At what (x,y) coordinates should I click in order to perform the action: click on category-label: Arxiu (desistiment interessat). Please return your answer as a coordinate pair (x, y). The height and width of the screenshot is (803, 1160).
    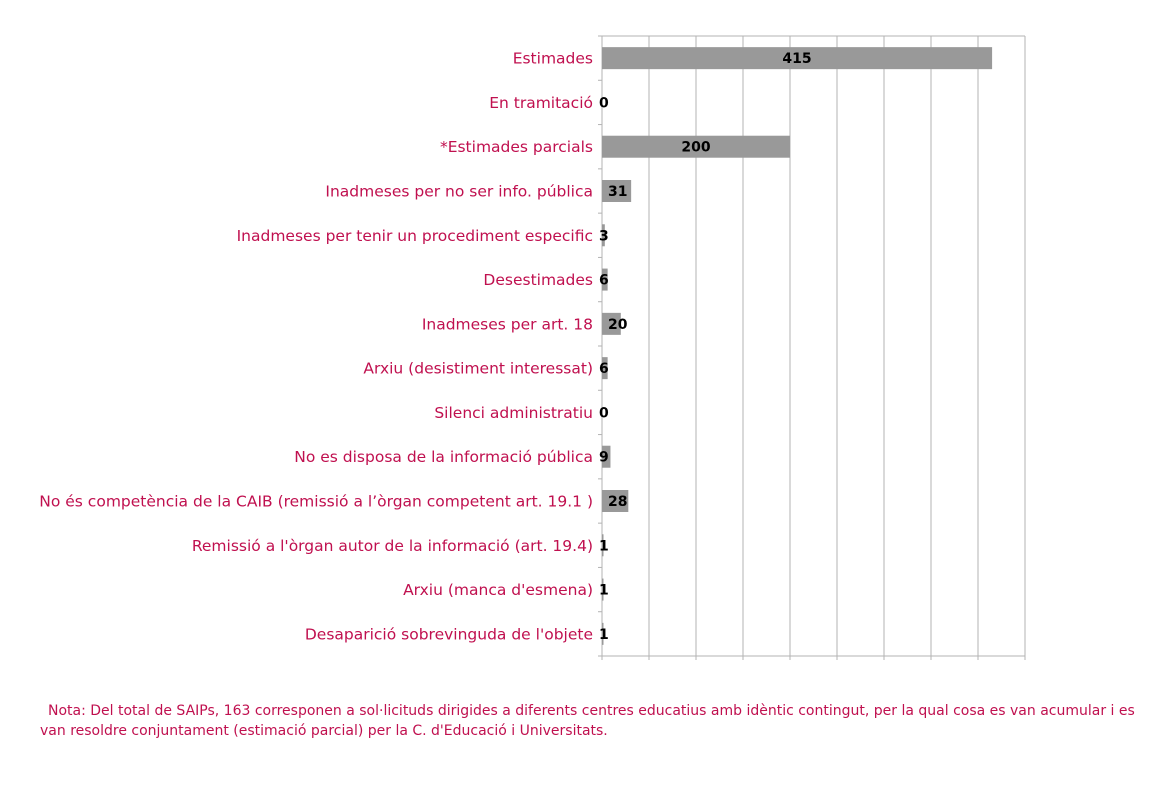
    Looking at the image, I should click on (478, 369).